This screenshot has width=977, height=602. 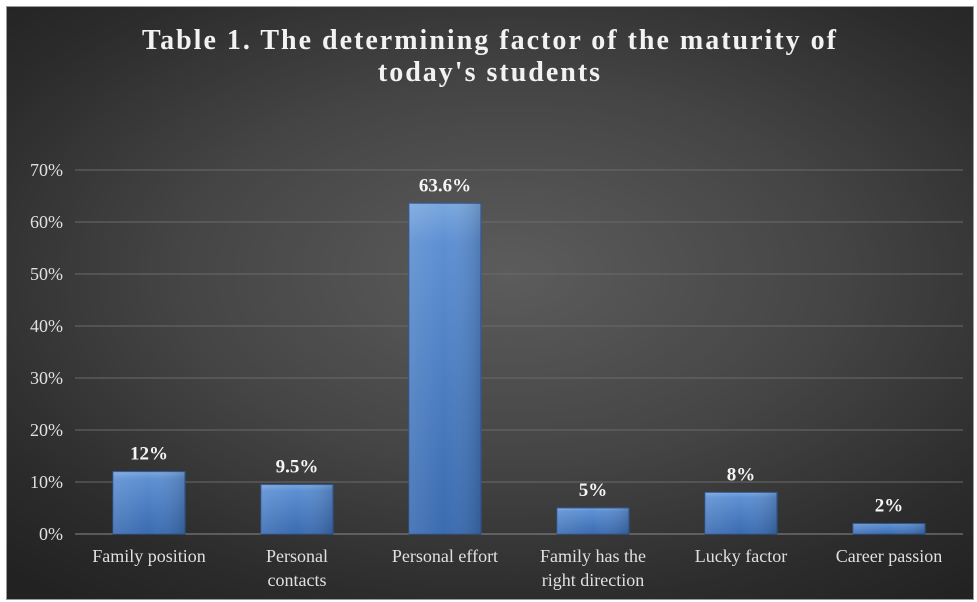 I want to click on x-category-label: Family position, so click(x=149, y=556).